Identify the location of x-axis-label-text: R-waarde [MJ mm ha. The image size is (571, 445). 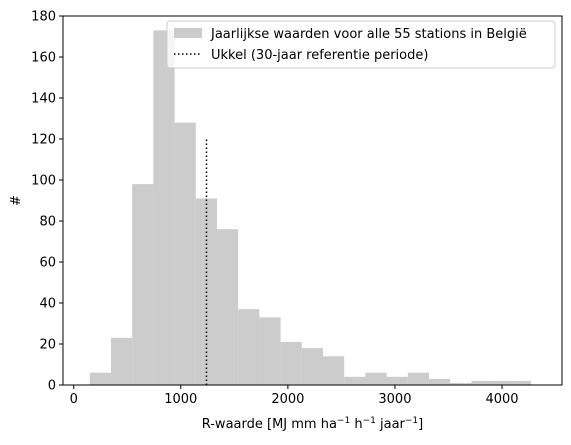
(269, 424).